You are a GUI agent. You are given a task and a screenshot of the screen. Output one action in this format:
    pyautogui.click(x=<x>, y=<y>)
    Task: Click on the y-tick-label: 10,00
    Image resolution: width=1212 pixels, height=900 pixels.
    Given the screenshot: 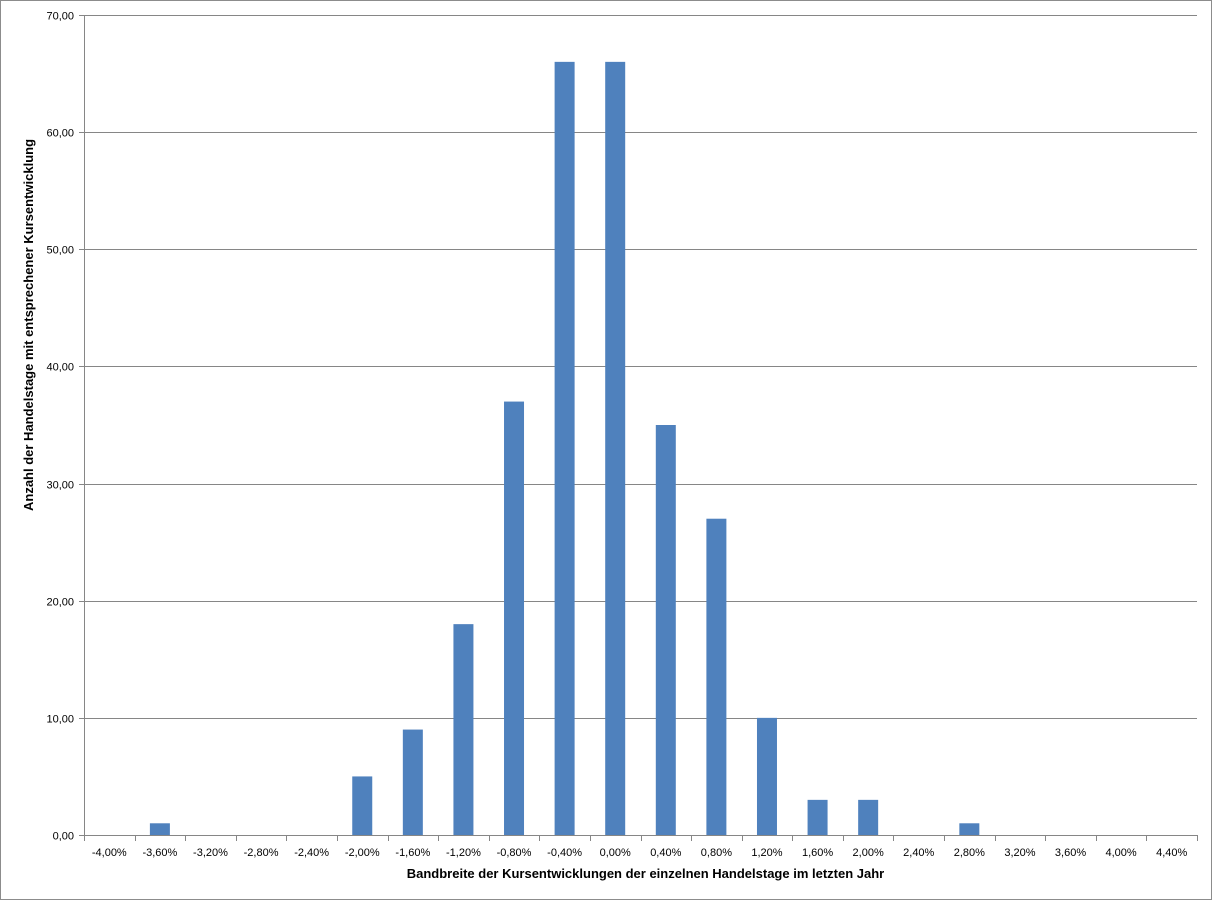 What is the action you would take?
    pyautogui.click(x=60, y=720)
    